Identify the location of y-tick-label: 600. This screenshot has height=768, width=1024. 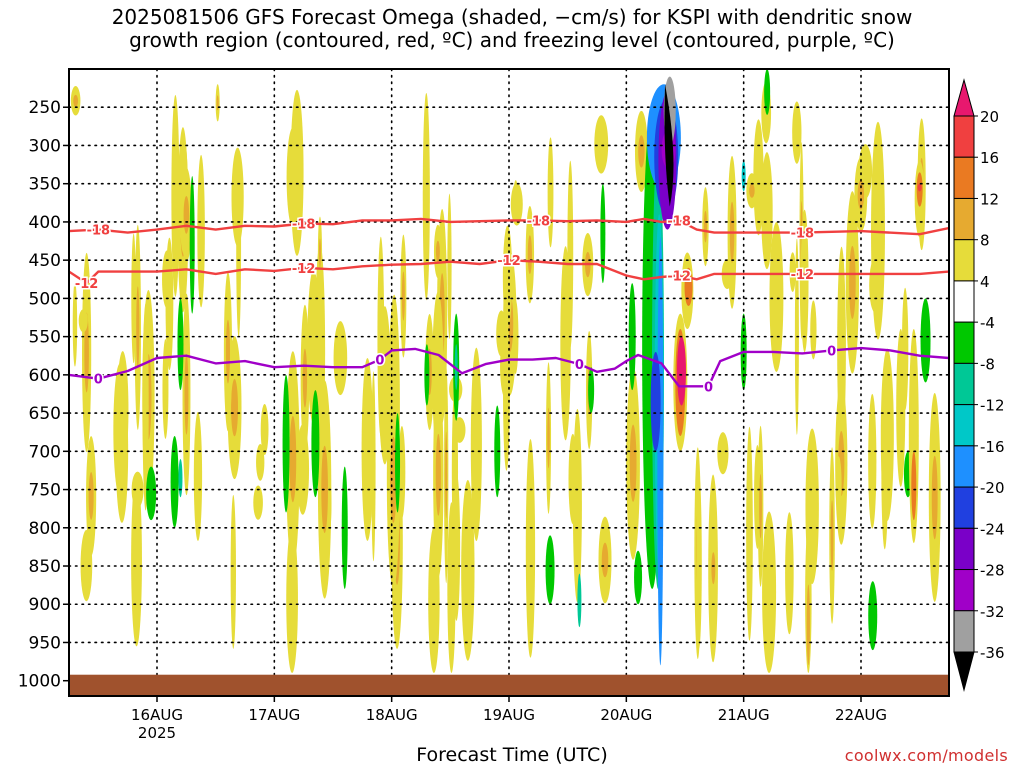
(45, 376).